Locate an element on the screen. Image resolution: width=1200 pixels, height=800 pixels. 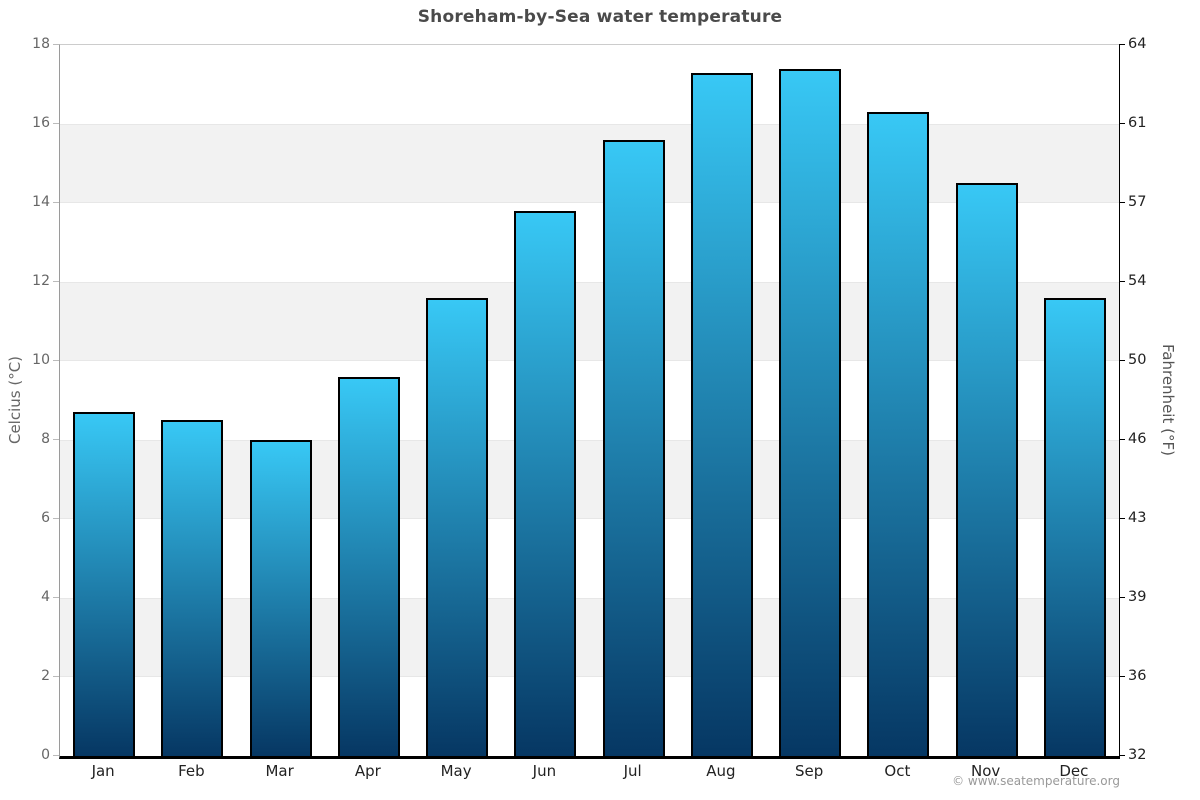
y-tick-fahrenheit-54: 54 is located at coordinates (1137, 281).